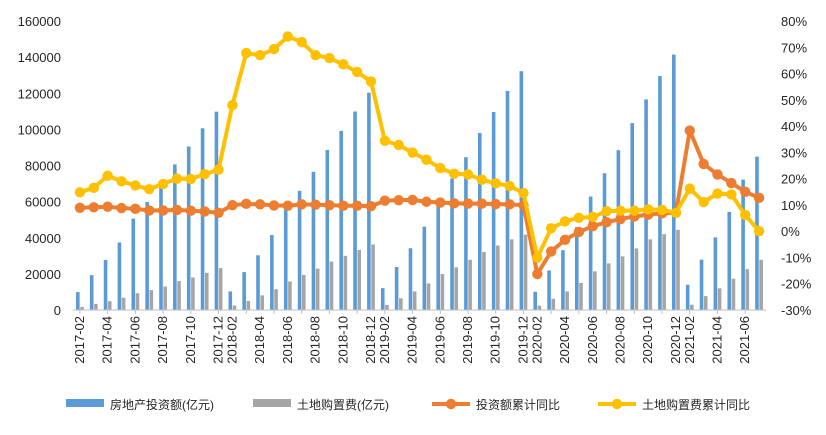 This screenshot has height=435, width=826. Describe the element at coordinates (451, 404) in the screenshot. I see `legend-investment-yoy-swatch-marker` at that location.